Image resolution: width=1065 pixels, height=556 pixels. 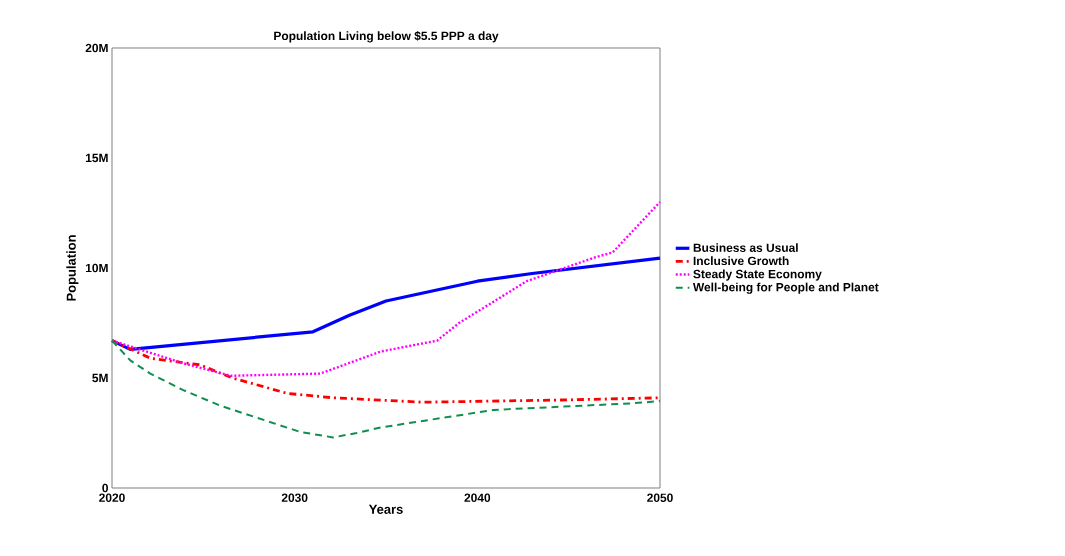 What do you see at coordinates (741, 261) in the screenshot?
I see `legend-label: Inclusive Growth` at bounding box center [741, 261].